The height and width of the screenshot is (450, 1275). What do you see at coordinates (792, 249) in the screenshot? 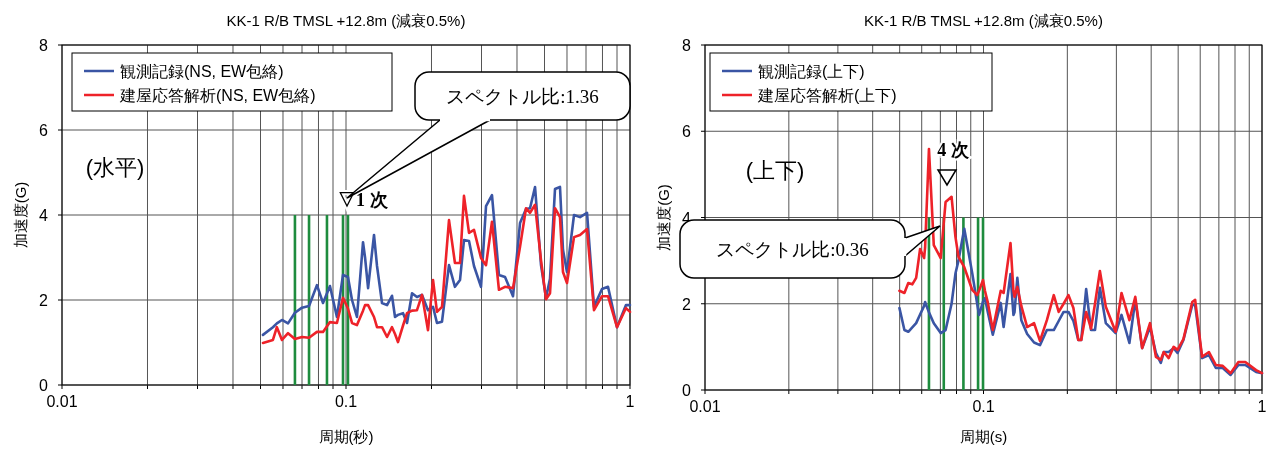
I see `annotation: スペクトル比:0.36` at bounding box center [792, 249].